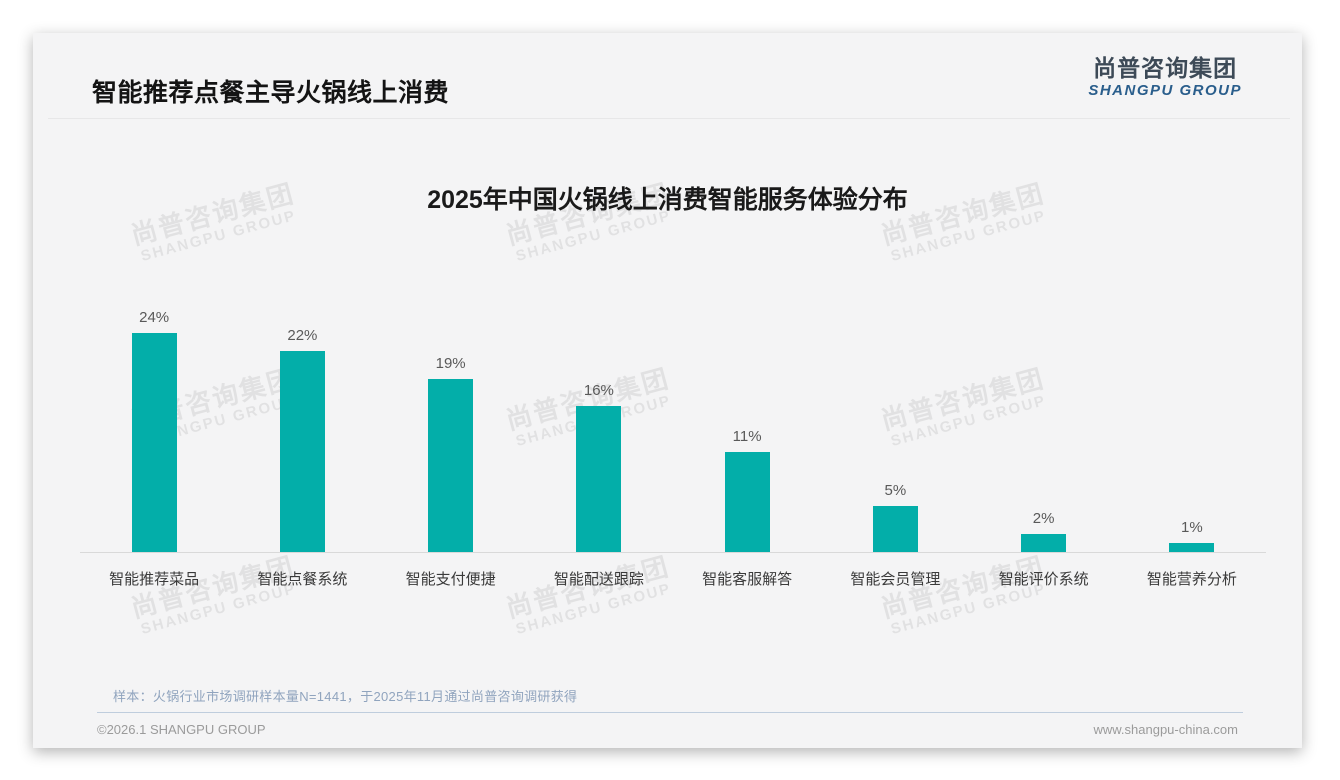  Describe the element at coordinates (181, 729) in the screenshot. I see `copyright-text: ©2026.1 SHANGPU GROUP` at that location.